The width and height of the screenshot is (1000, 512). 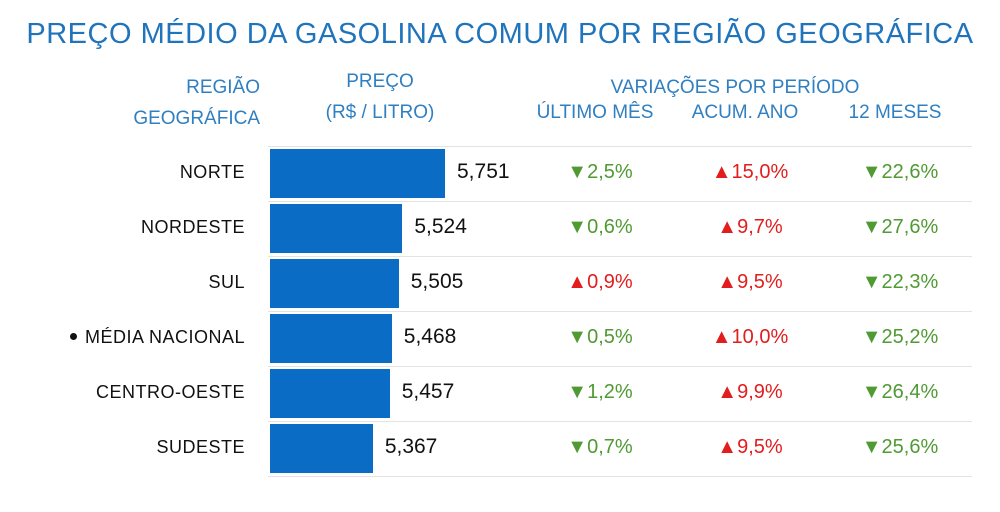 I want to click on year-accumulated-variation: ▲10,0%, so click(x=750, y=337).